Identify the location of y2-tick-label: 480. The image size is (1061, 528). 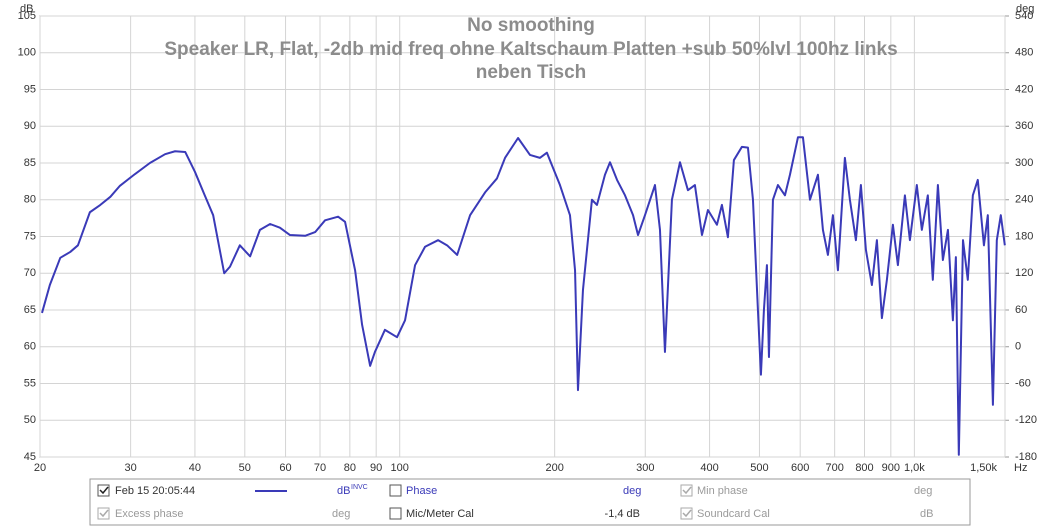
(1024, 53).